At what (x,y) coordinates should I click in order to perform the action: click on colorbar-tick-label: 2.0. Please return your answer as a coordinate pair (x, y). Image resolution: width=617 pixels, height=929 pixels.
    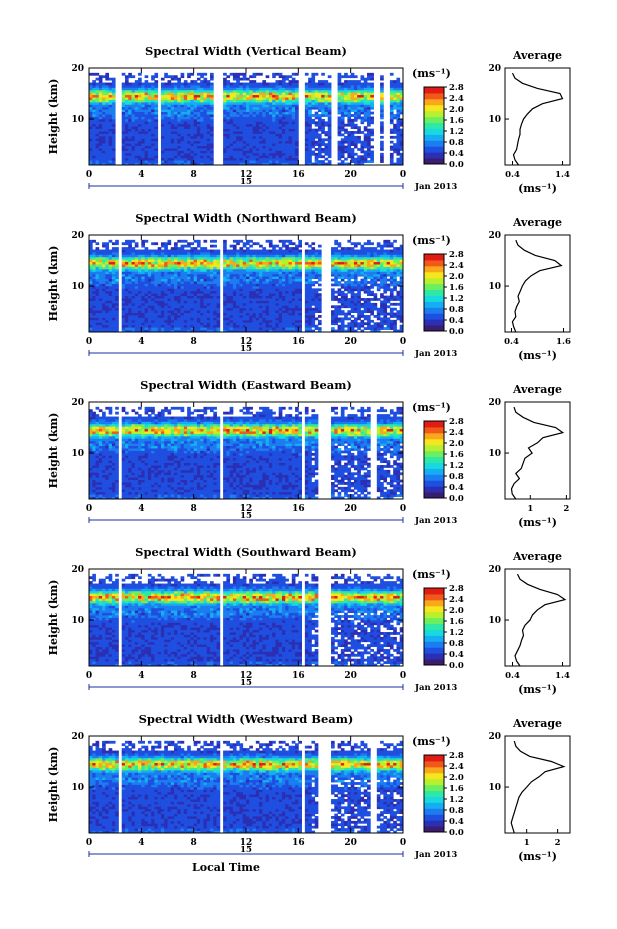
    Looking at the image, I should click on (456, 110).